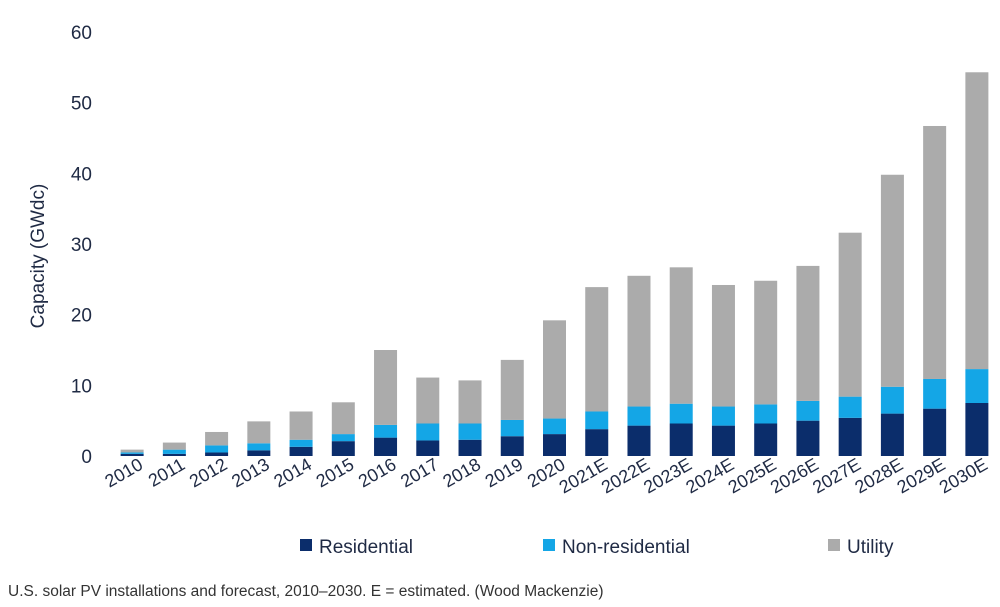  Describe the element at coordinates (366, 547) in the screenshot. I see `legend-label: Residential` at that location.